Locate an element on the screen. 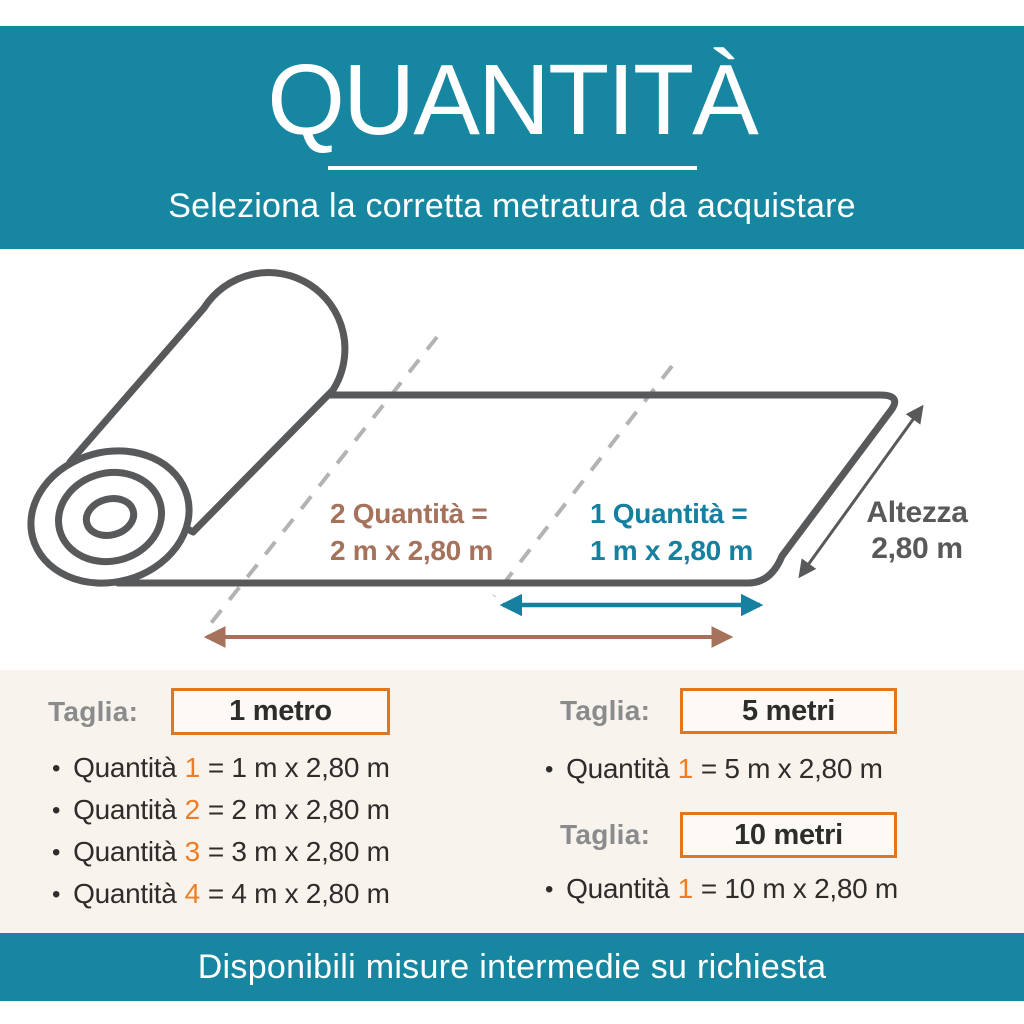  list-item: • Quantità 2 = 2 m x 2,80 m is located at coordinates (221, 810).